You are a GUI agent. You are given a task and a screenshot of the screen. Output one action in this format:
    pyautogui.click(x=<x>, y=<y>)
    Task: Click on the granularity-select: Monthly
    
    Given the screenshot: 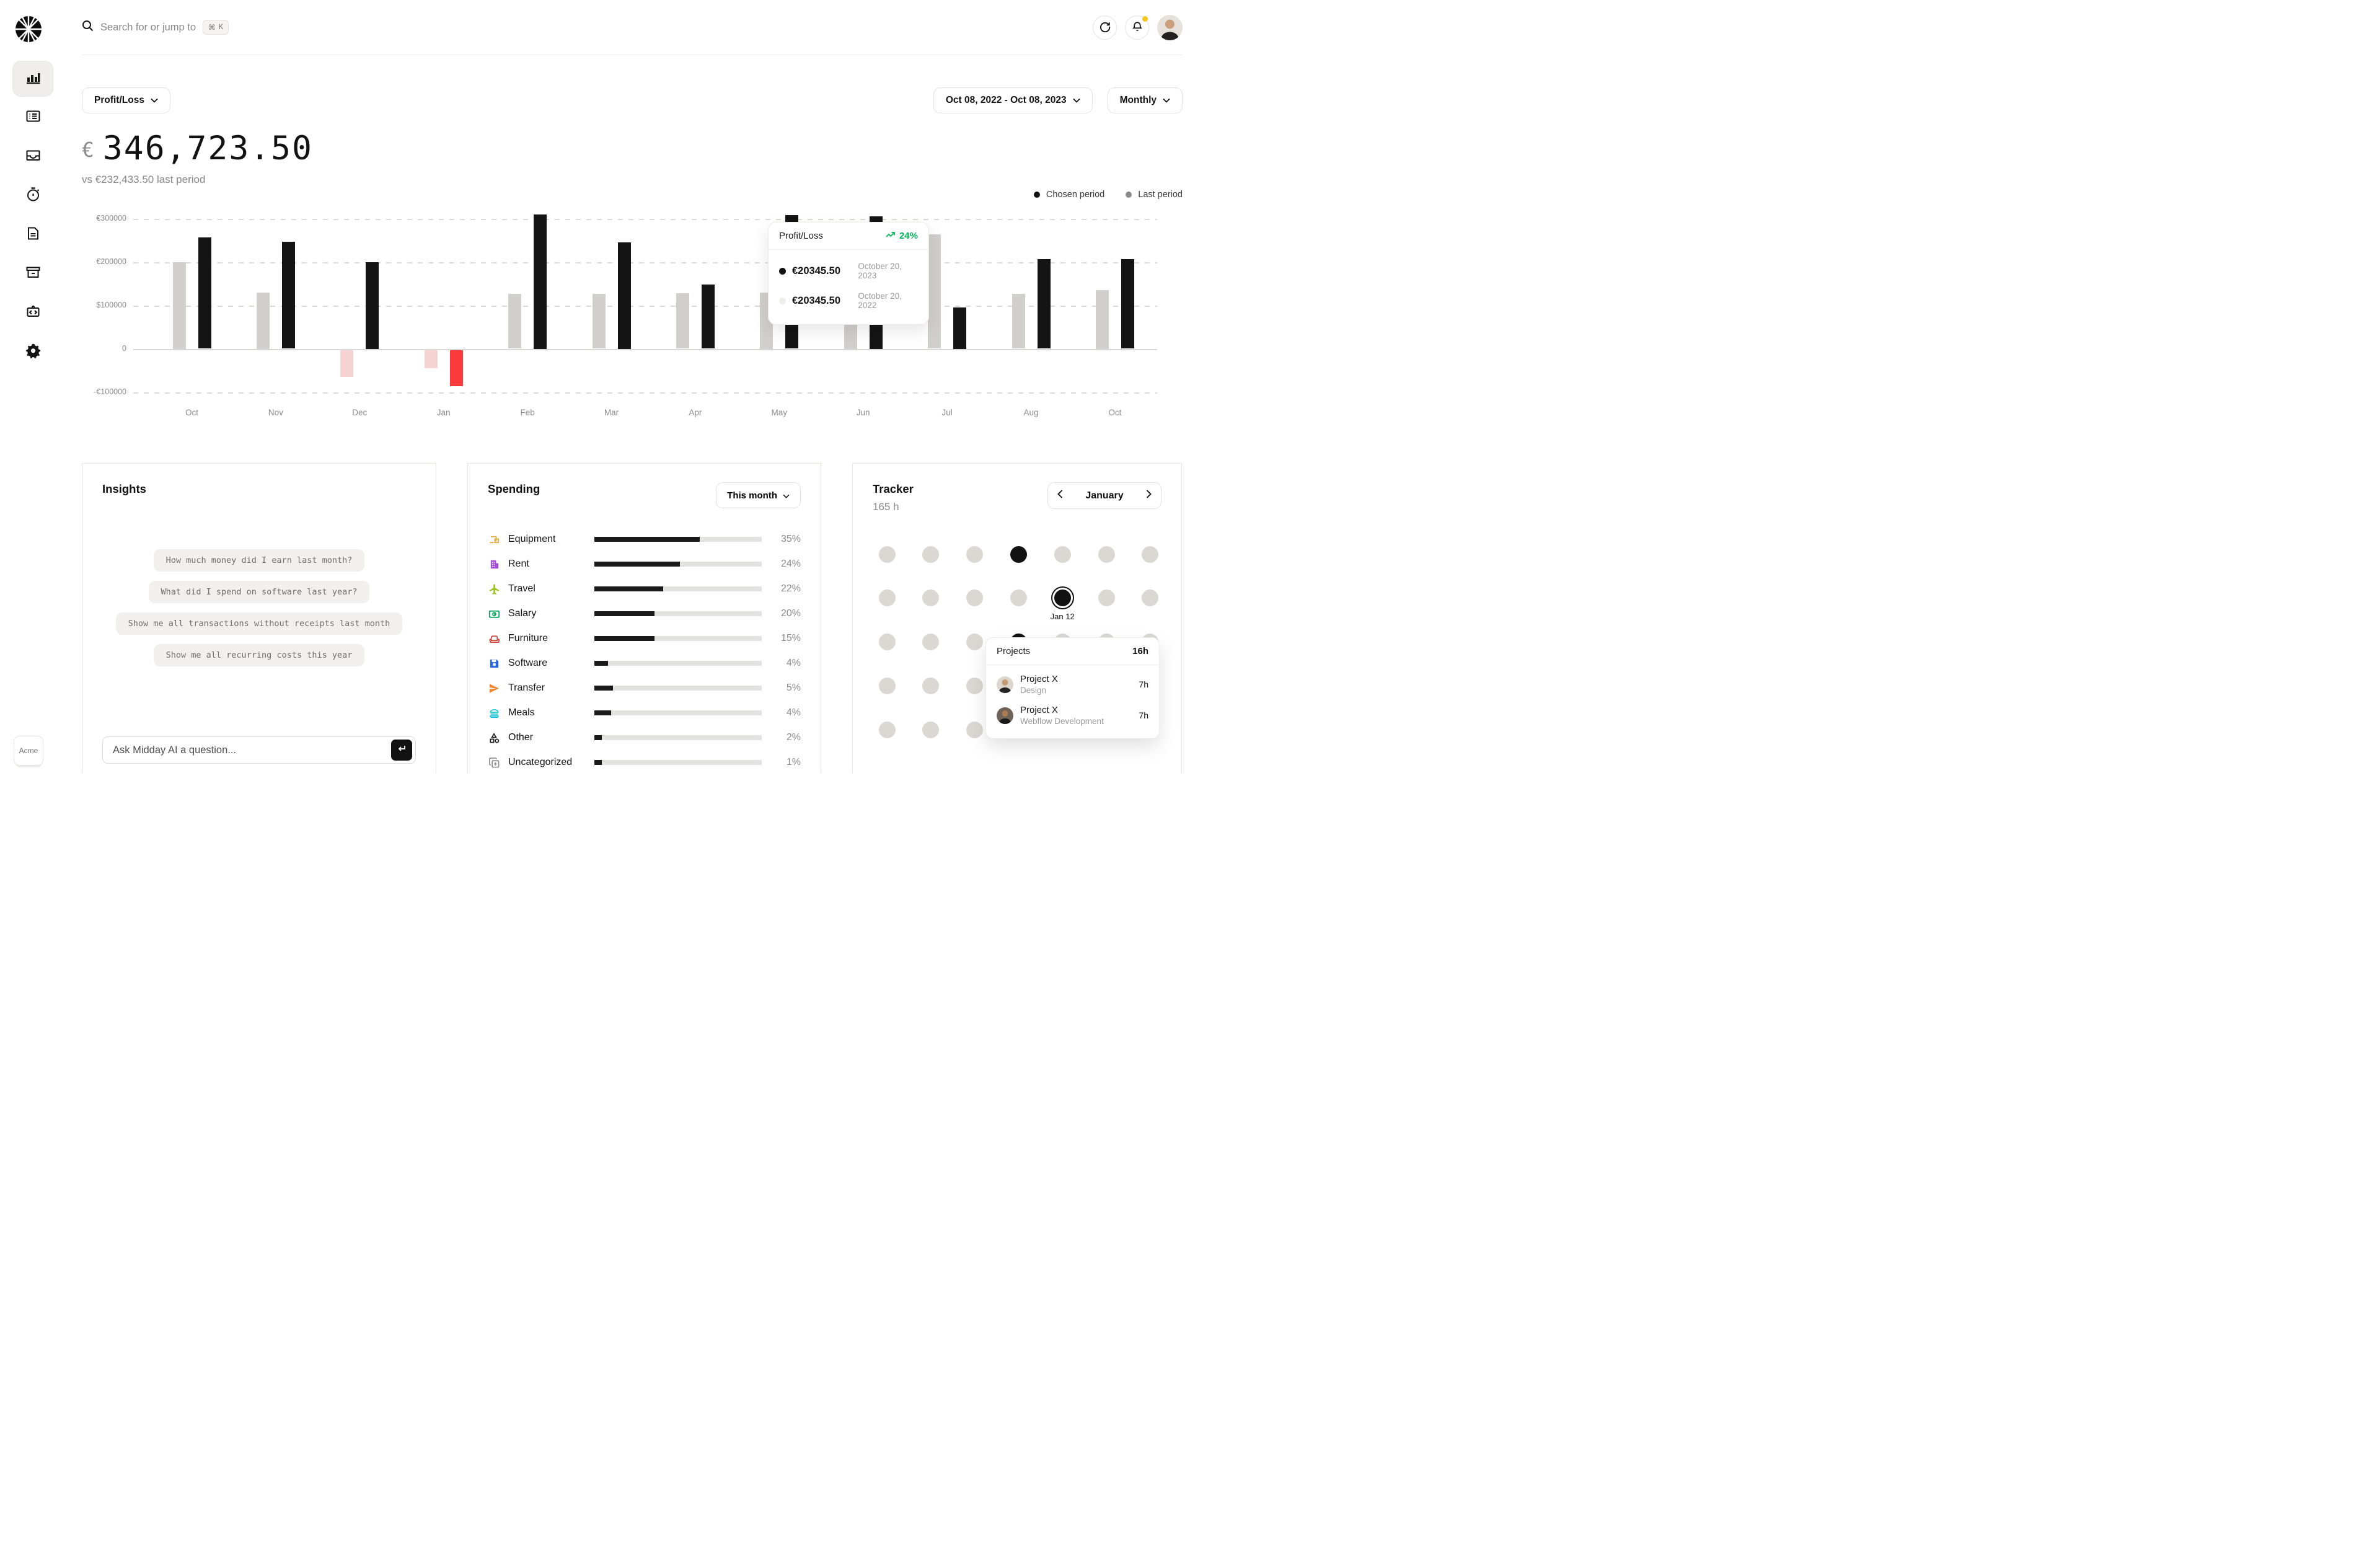 What is the action you would take?
    pyautogui.click(x=1145, y=100)
    